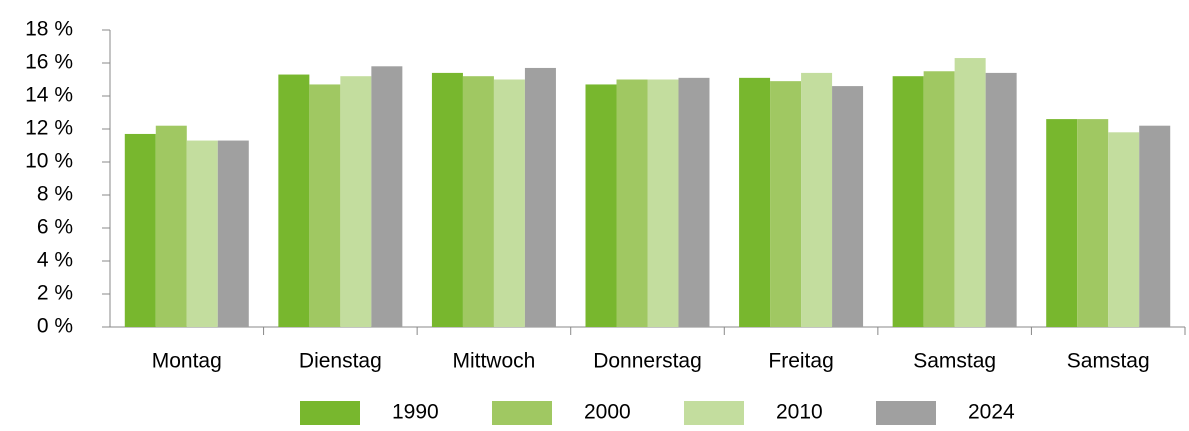  Describe the element at coordinates (49, 62) in the screenshot. I see `y-tick-label: 16 %` at that location.